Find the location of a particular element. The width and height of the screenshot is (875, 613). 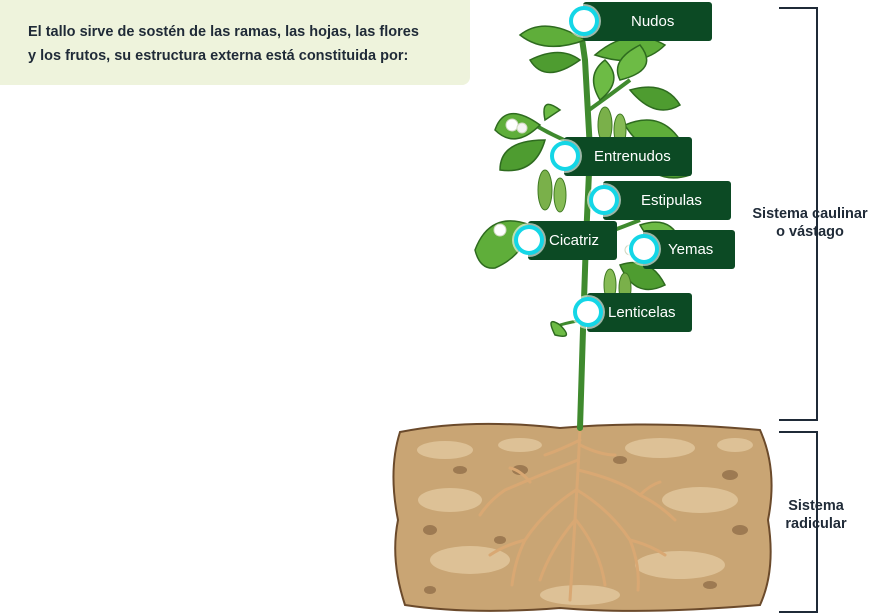

hotspot-yemas: Yemas is located at coordinates (682, 249).